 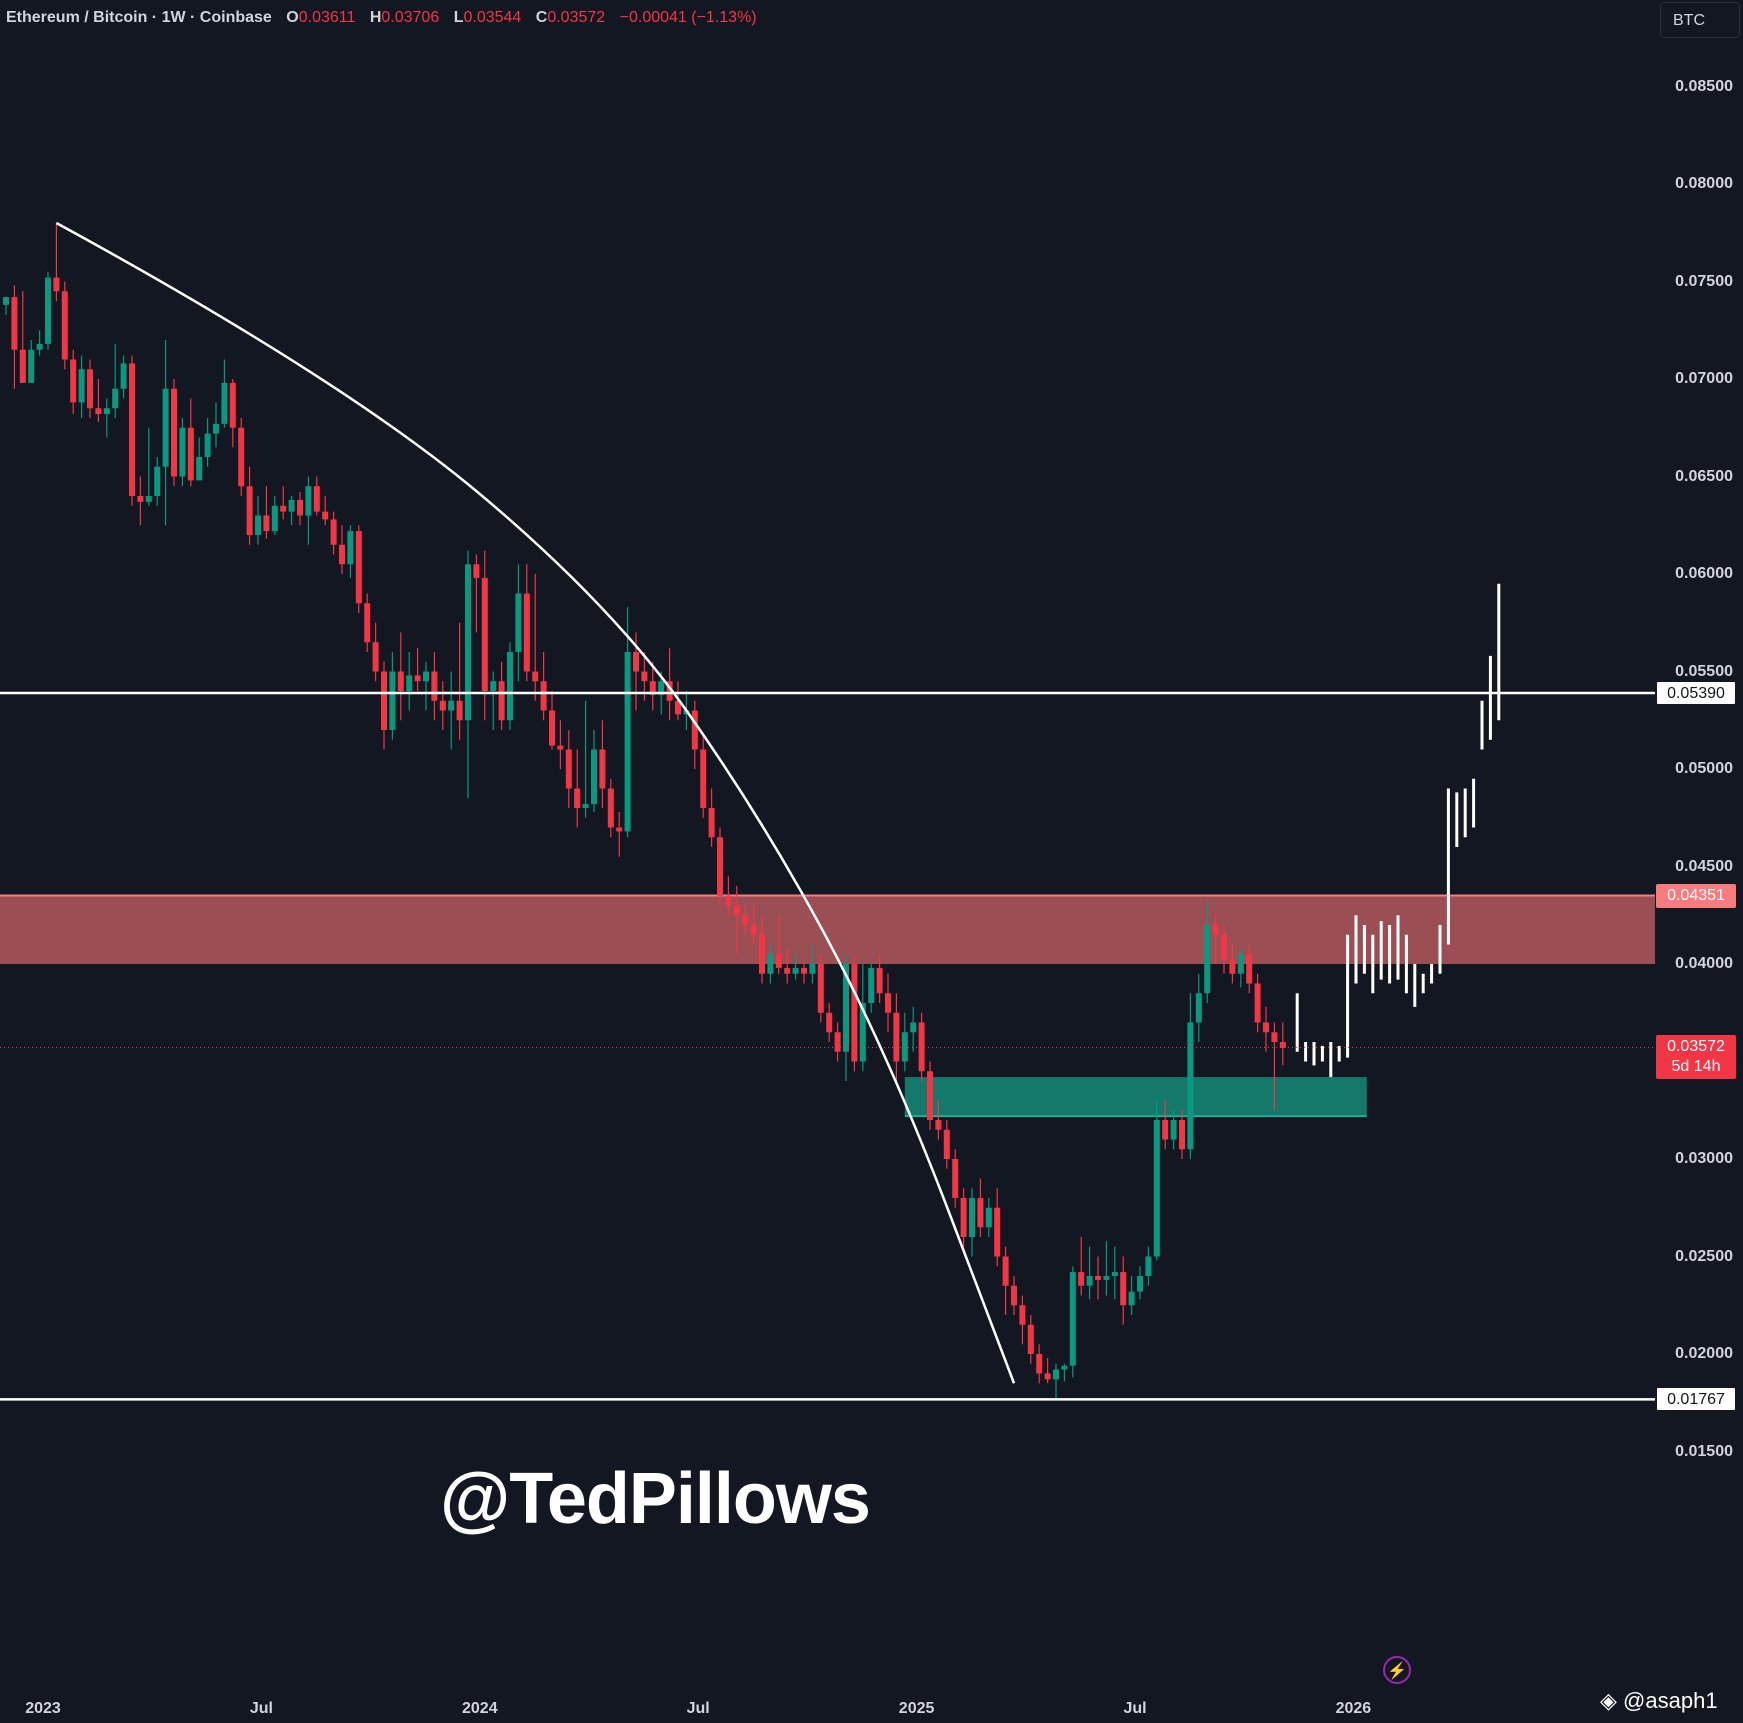 What do you see at coordinates (1397, 1670) in the screenshot?
I see `lightning-bolt-icon: ⚡` at bounding box center [1397, 1670].